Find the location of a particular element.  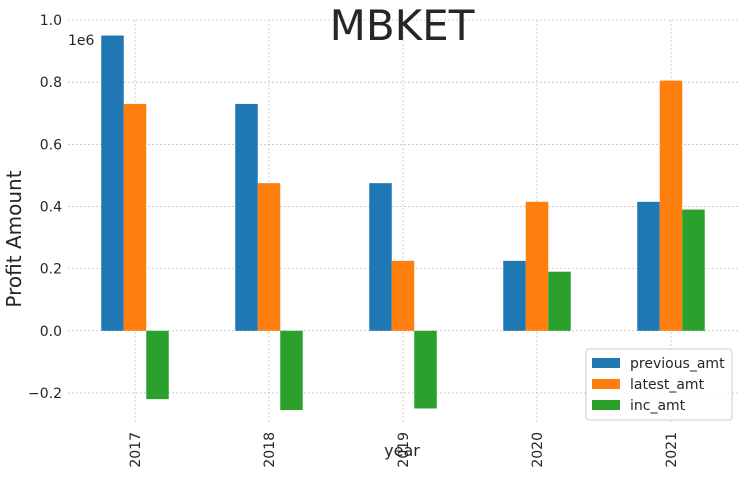

y-tick-label: 0.8 is located at coordinates (51, 83).